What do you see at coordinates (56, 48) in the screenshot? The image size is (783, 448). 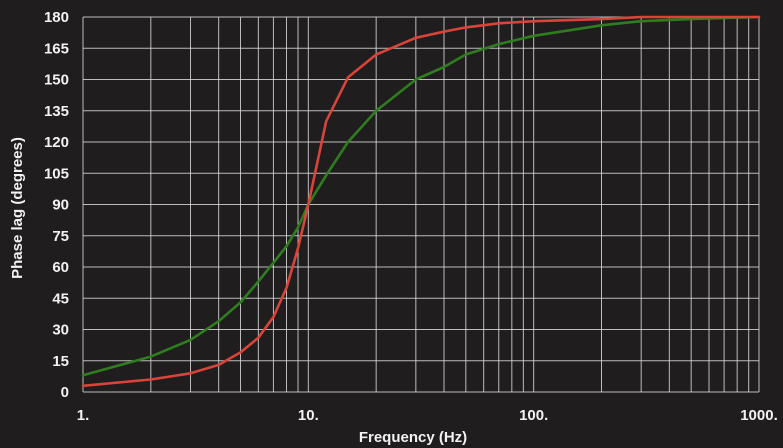 I see `y-tick-label: 165` at bounding box center [56, 48].